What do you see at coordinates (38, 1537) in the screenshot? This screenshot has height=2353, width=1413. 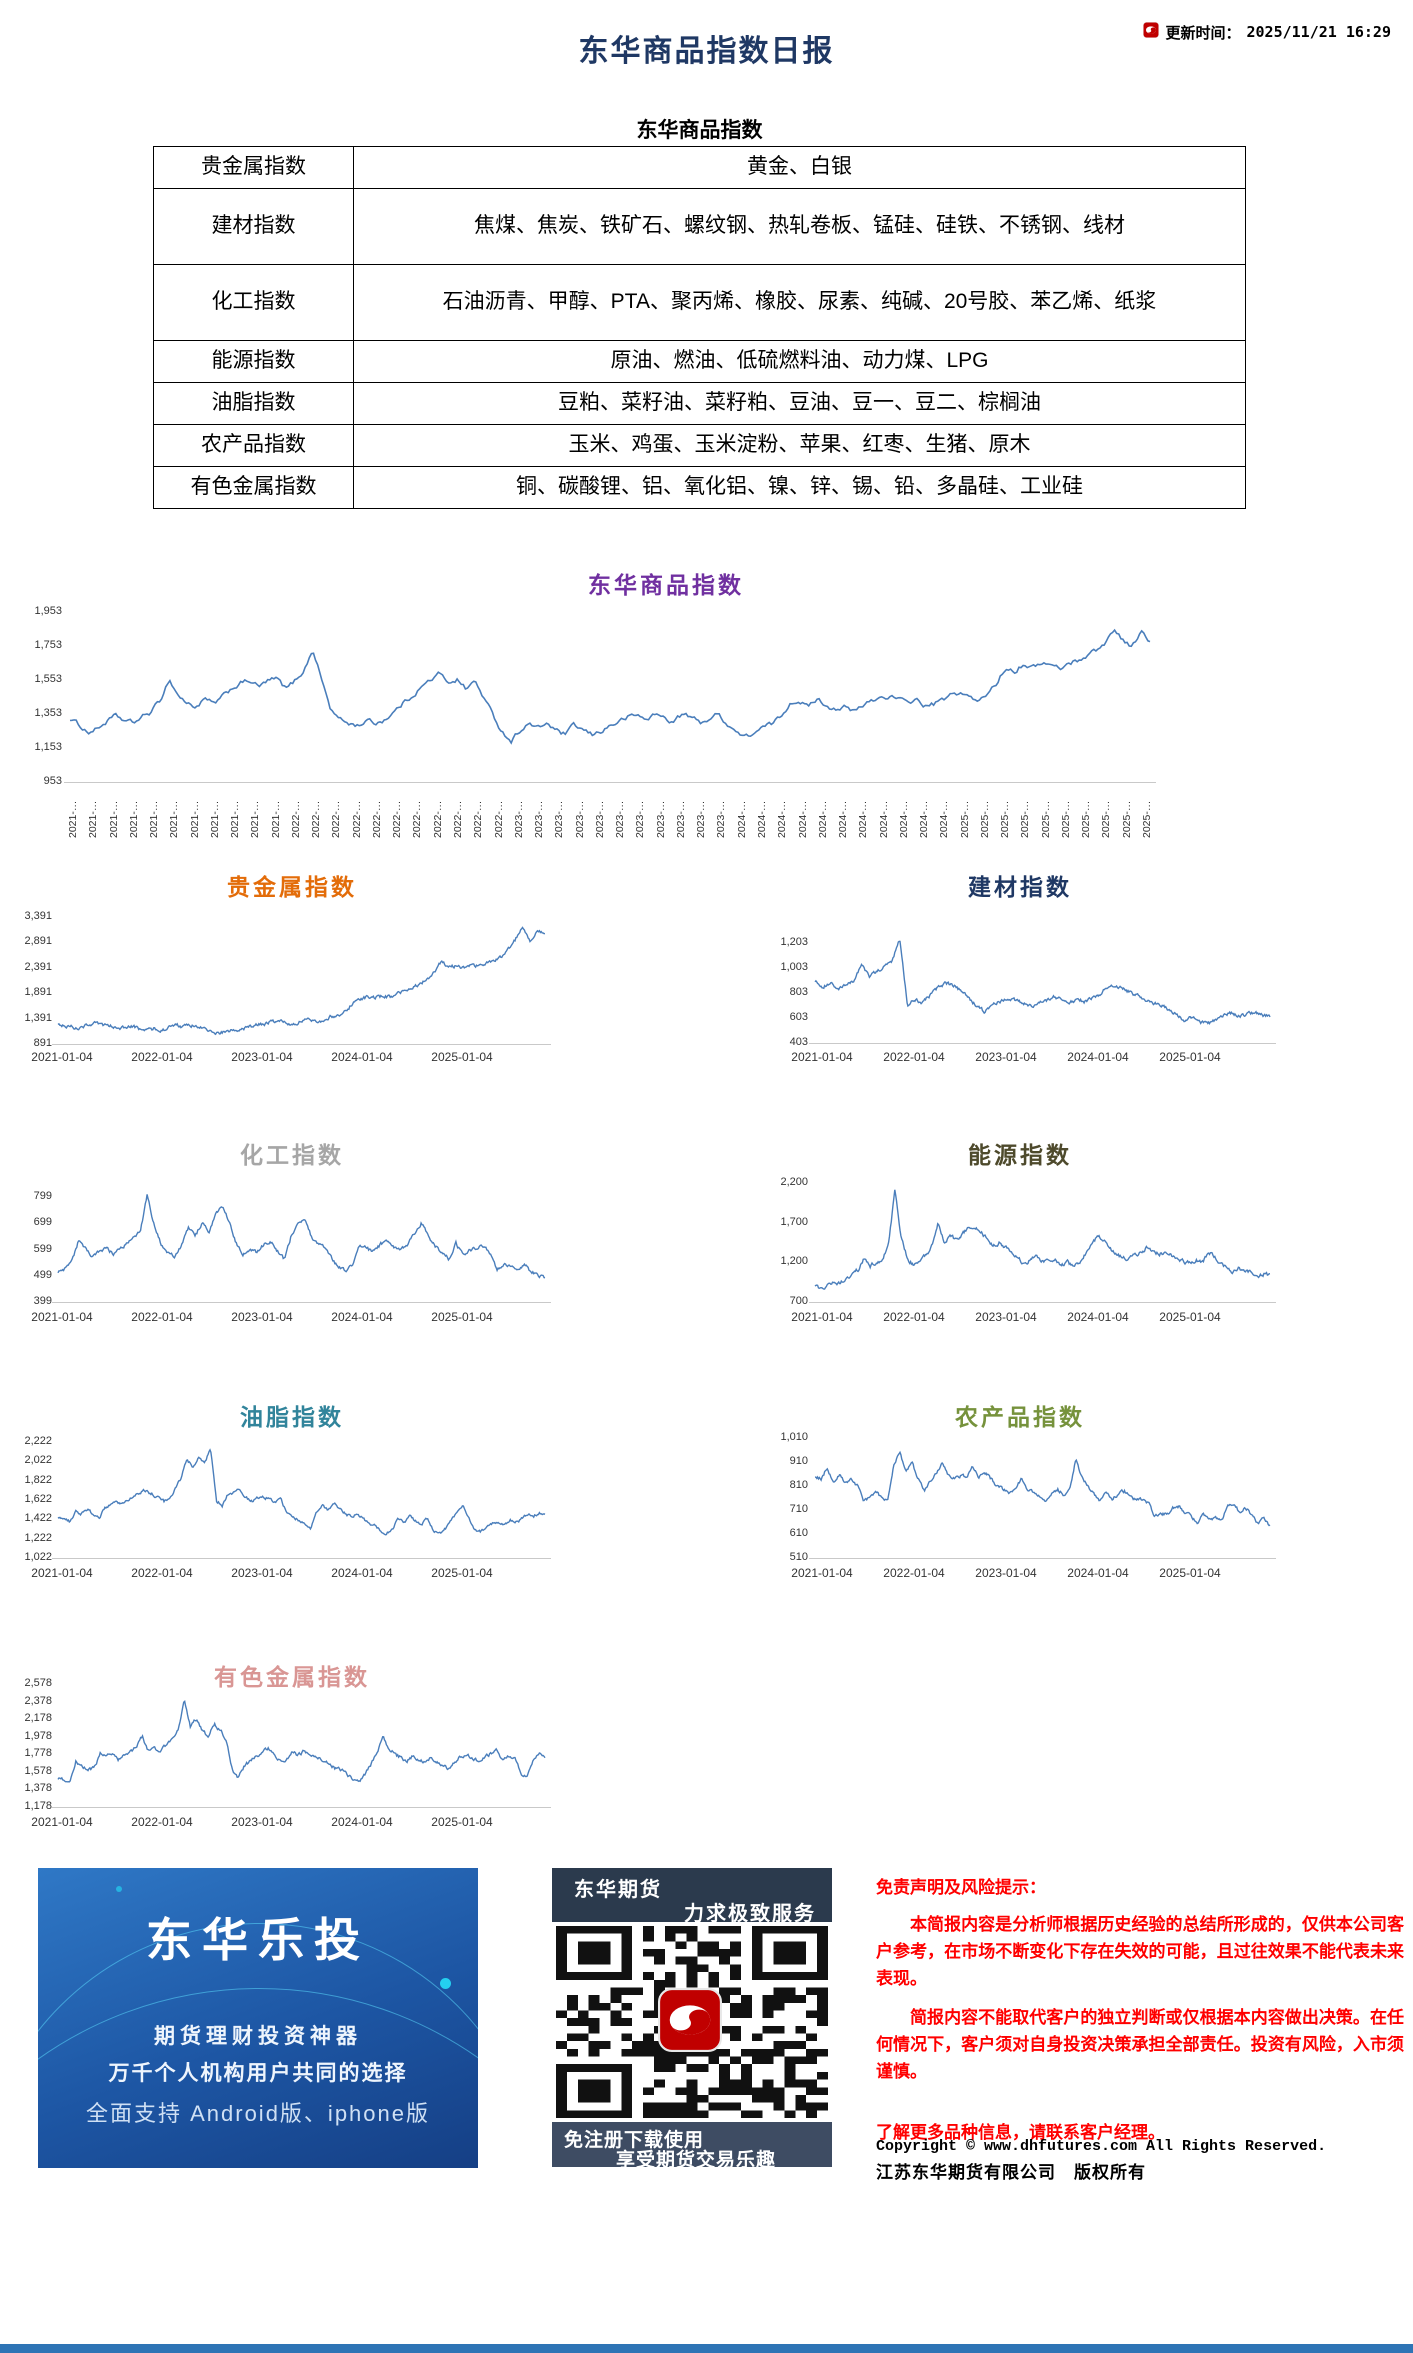 I see `y-axis-tick-label: 1,222` at bounding box center [38, 1537].